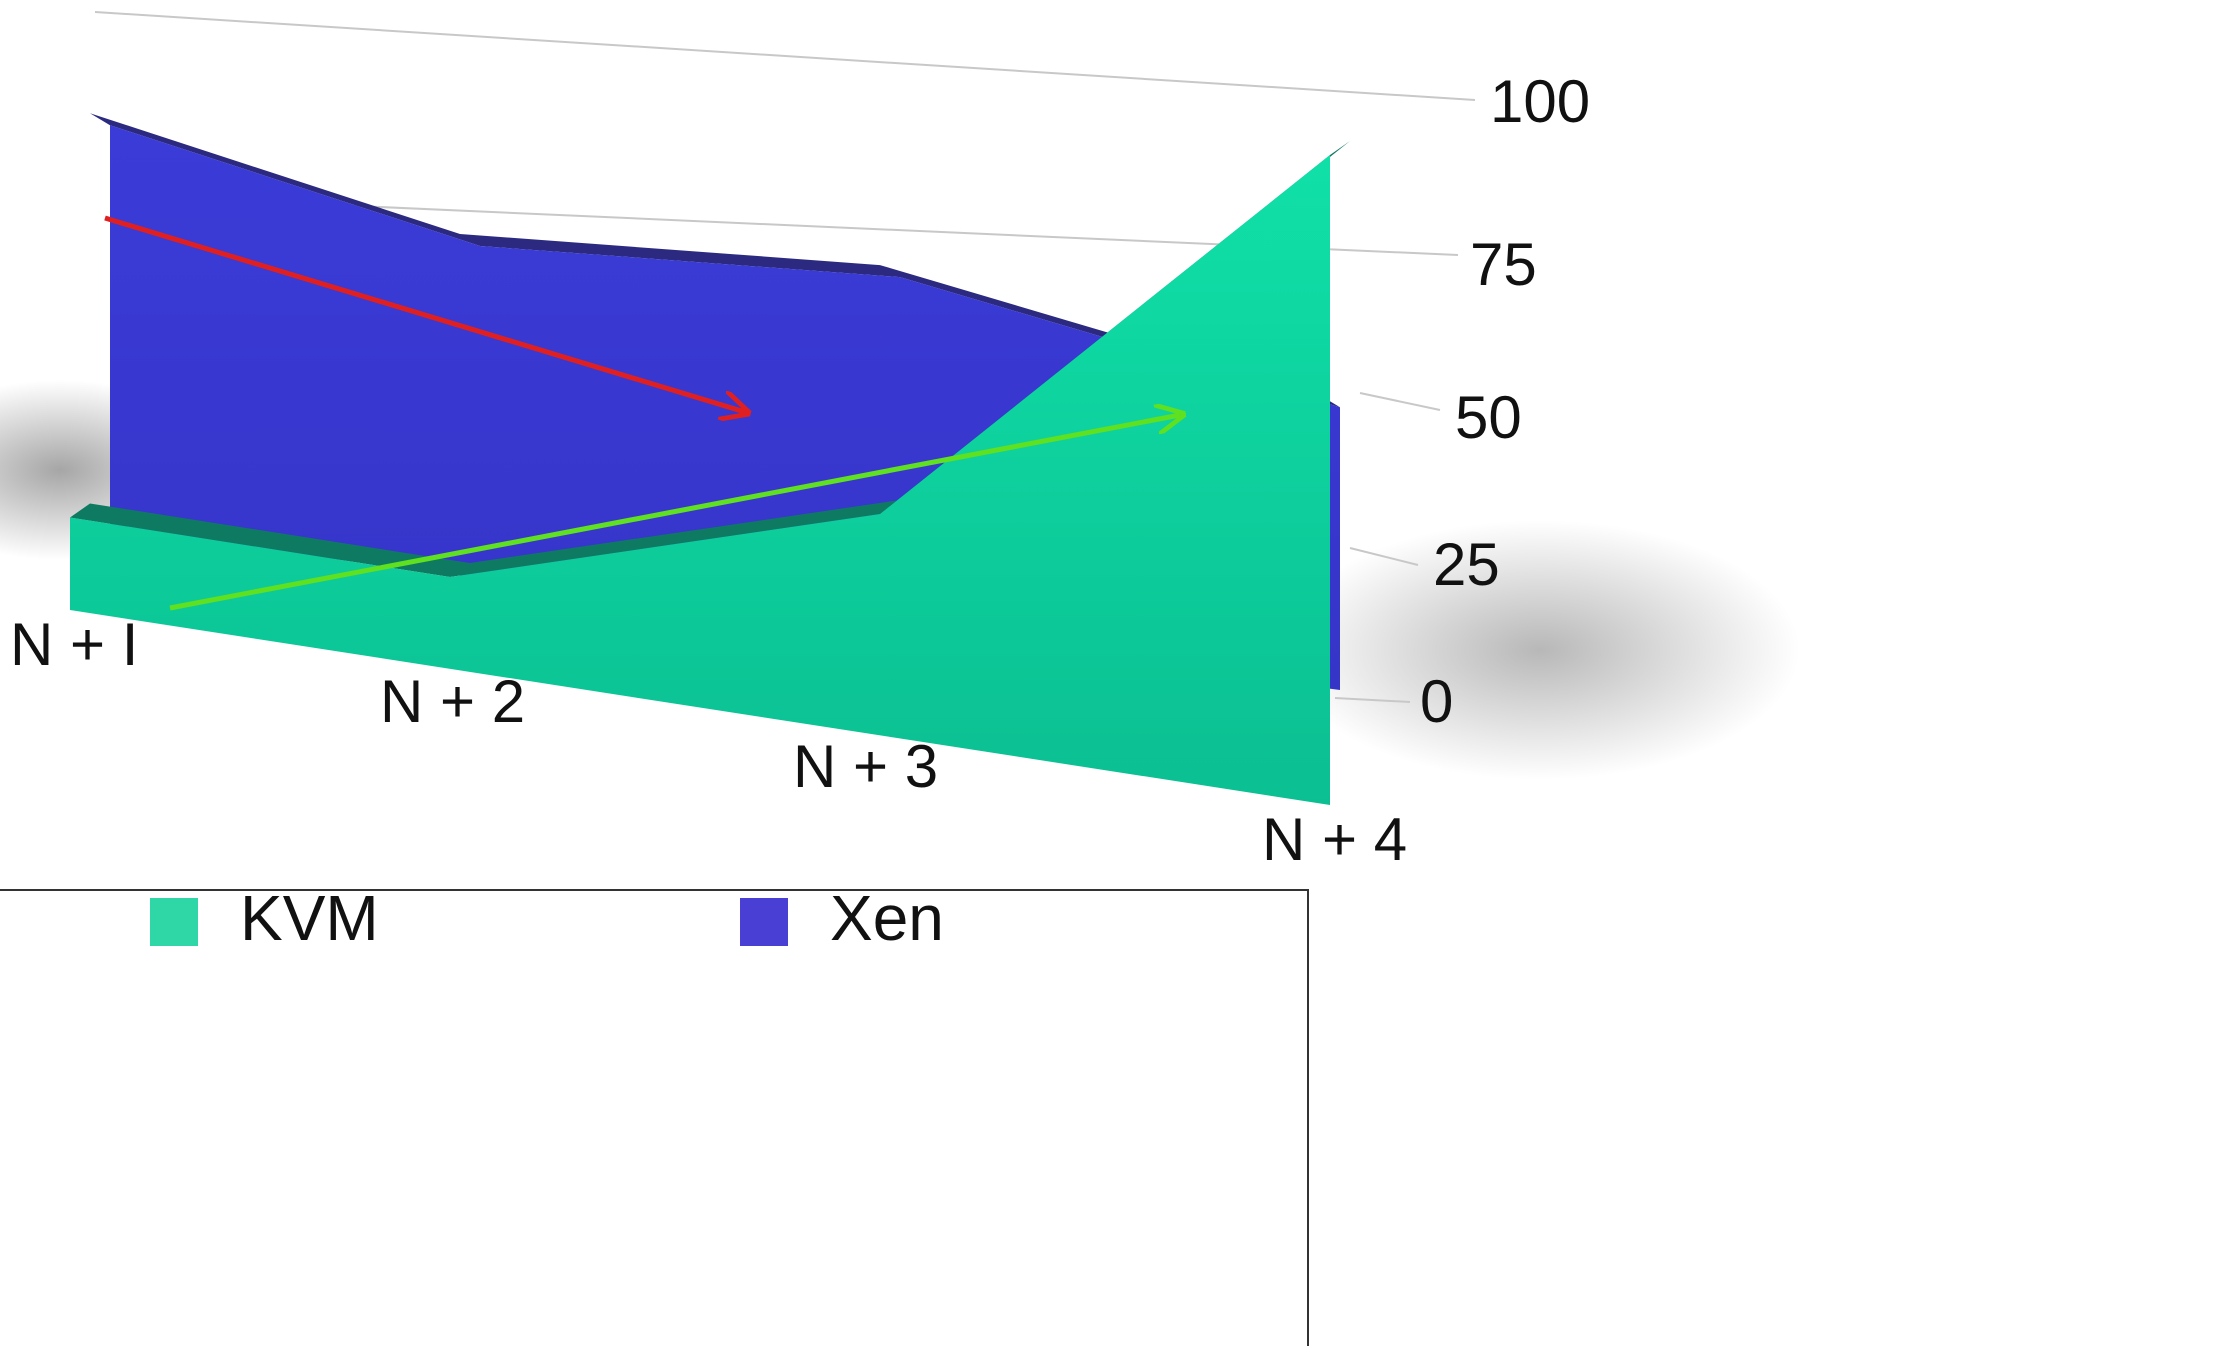 Image resolution: width=2227 pixels, height=1346 pixels. Describe the element at coordinates (1503, 264) in the screenshot. I see `y-tick-label: 75` at that location.